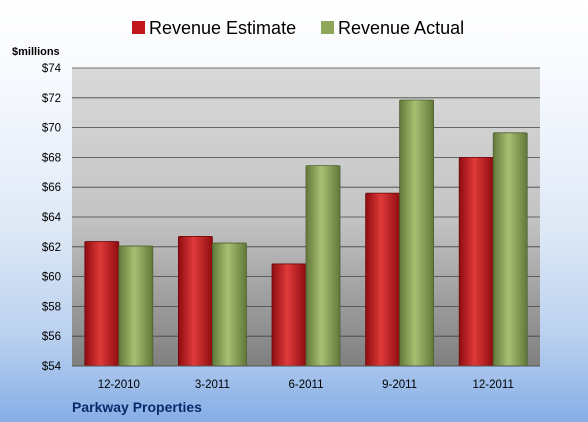  What do you see at coordinates (51, 99) in the screenshot?
I see `y-tick-label: $72` at bounding box center [51, 99].